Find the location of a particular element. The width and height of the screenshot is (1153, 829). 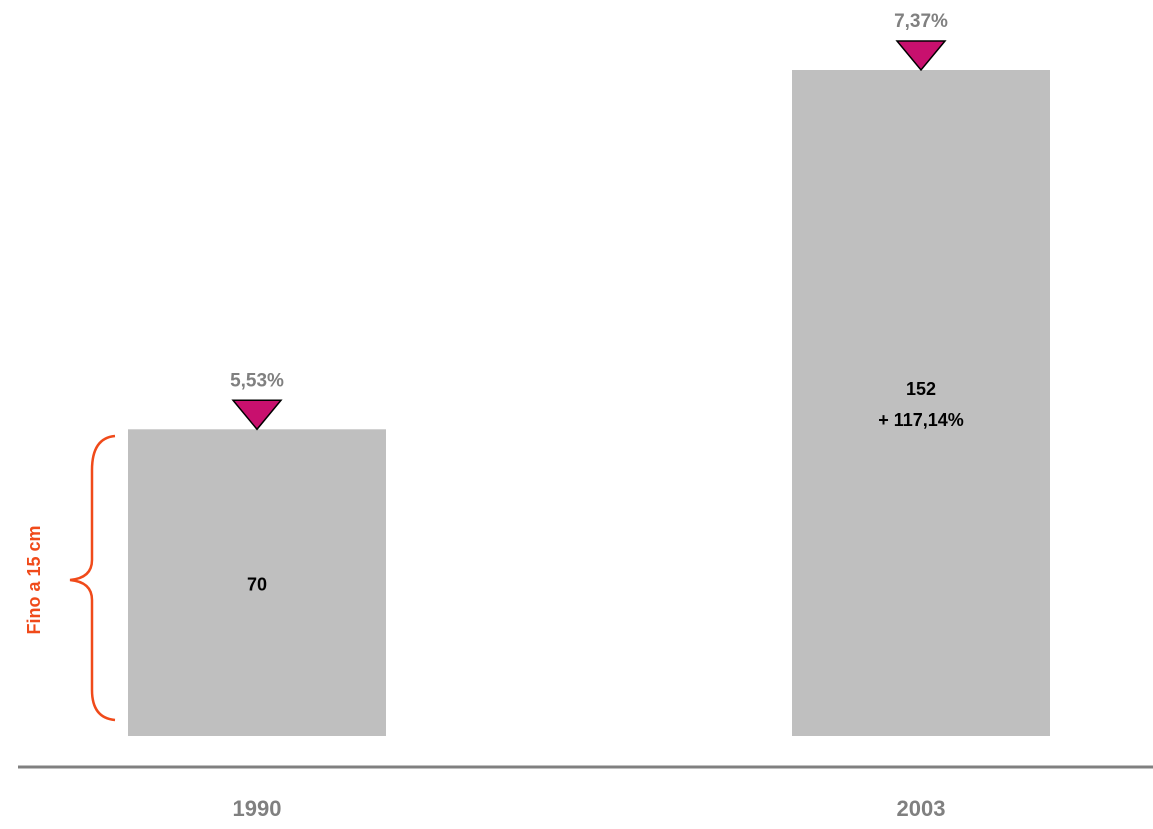

value-label: 152 is located at coordinates (921, 389).